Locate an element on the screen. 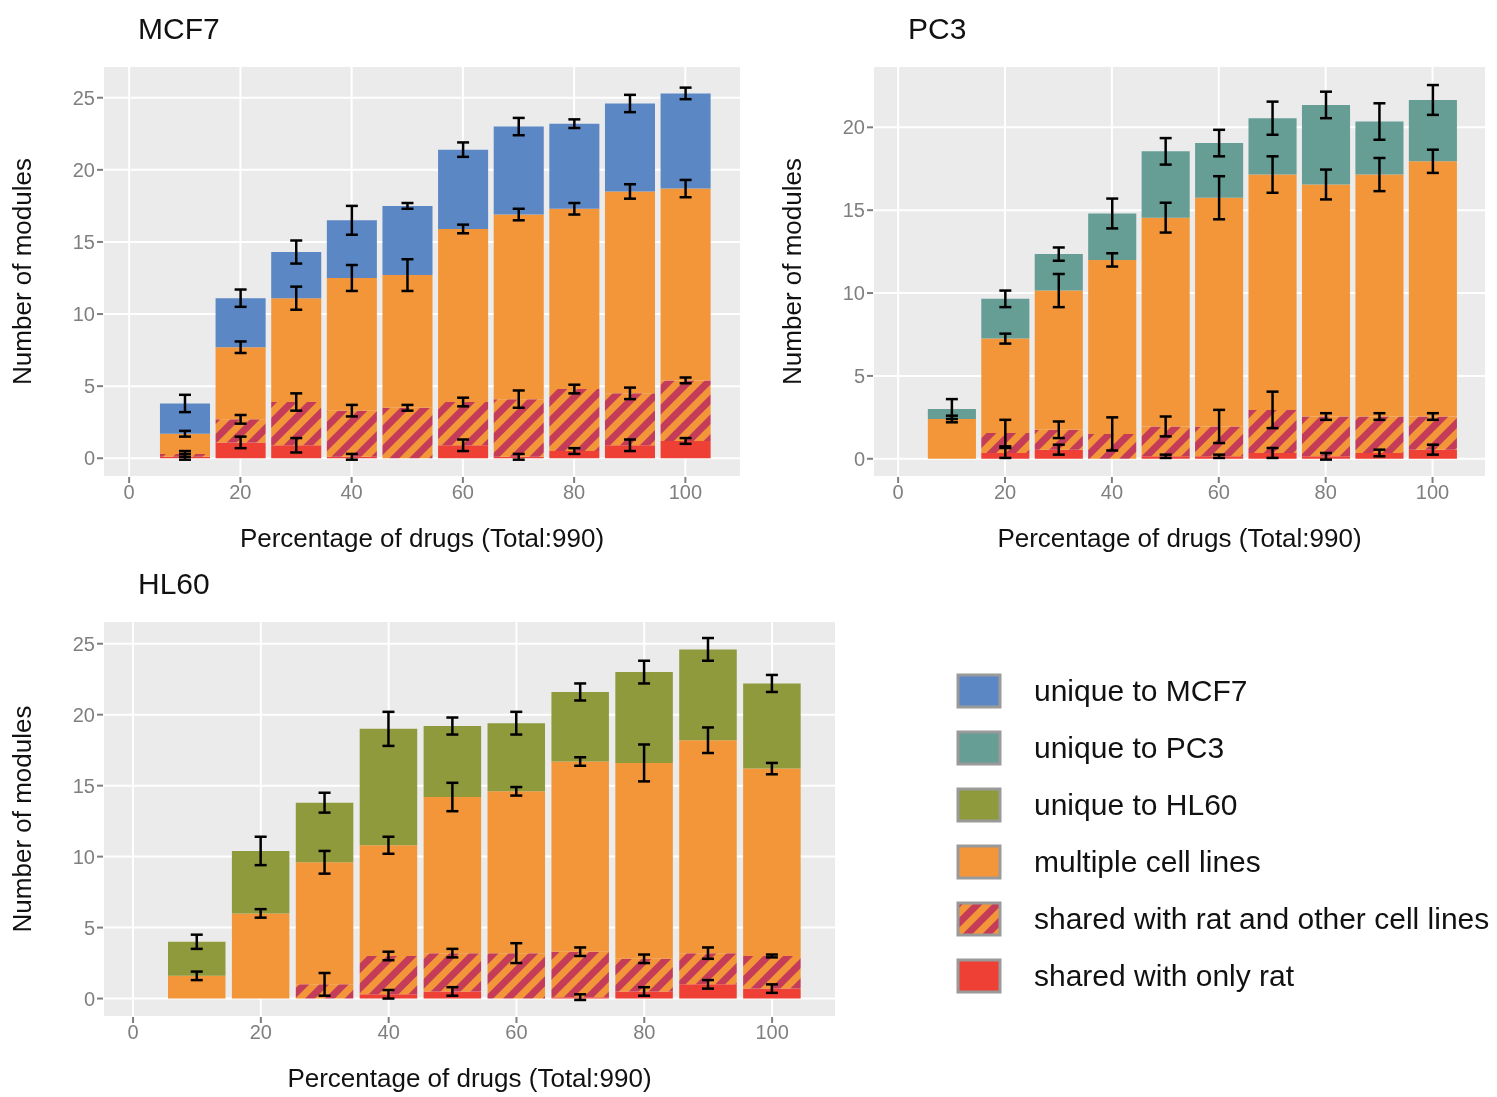 The height and width of the screenshot is (1097, 1497). legend-label: shared with rat and other cell lines is located at coordinates (1262, 918).